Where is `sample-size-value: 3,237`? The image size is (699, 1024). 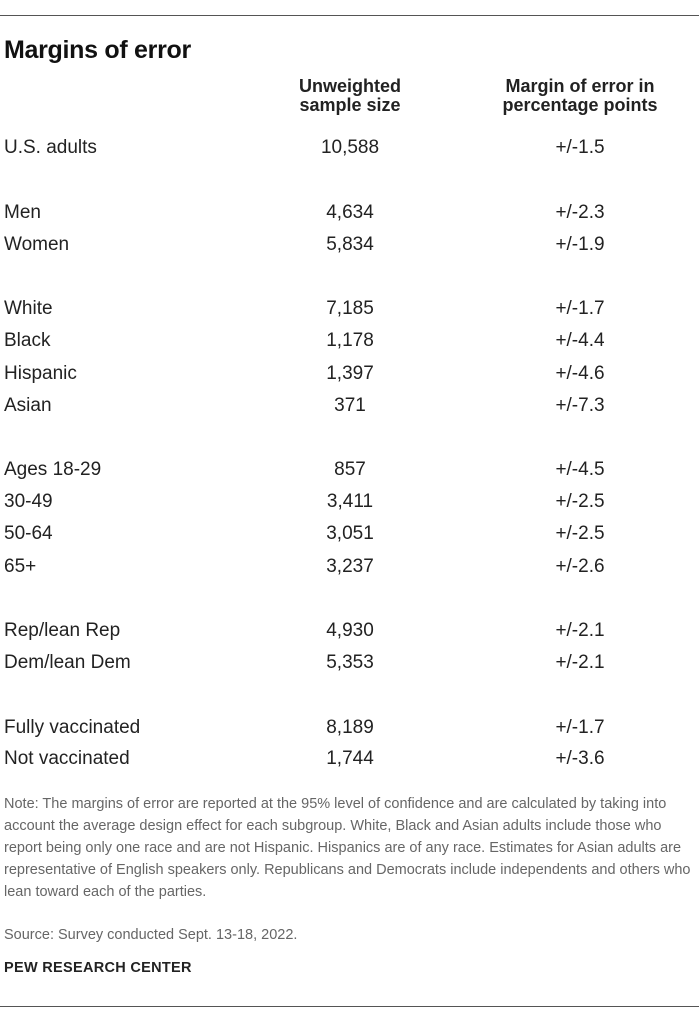 sample-size-value: 3,237 is located at coordinates (350, 566).